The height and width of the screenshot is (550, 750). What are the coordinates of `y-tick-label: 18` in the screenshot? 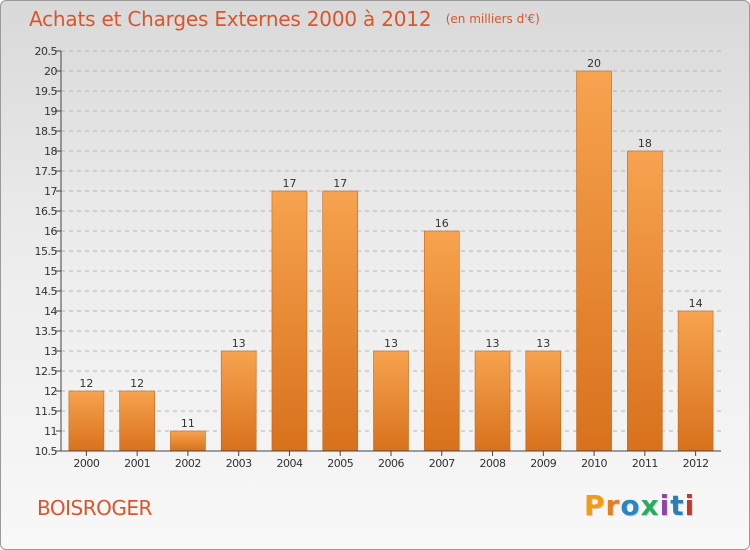 It's located at (50, 151).